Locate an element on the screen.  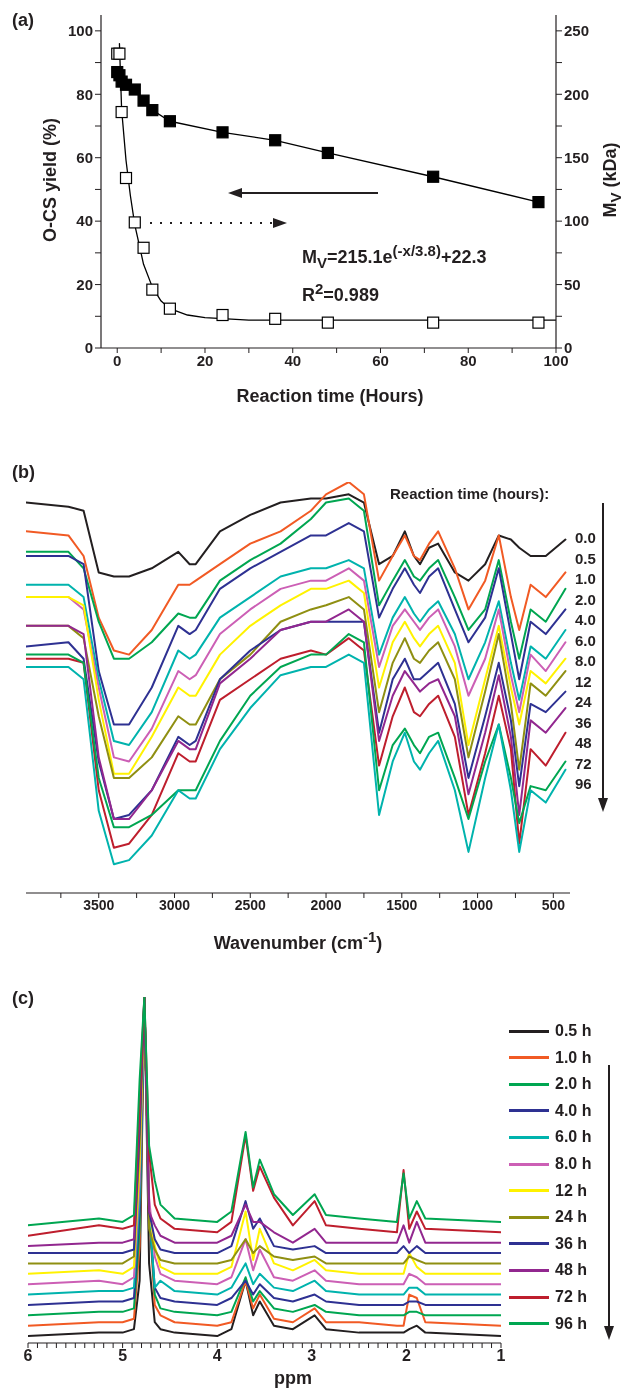
legend-label: 12 h is located at coordinates (571, 1190).